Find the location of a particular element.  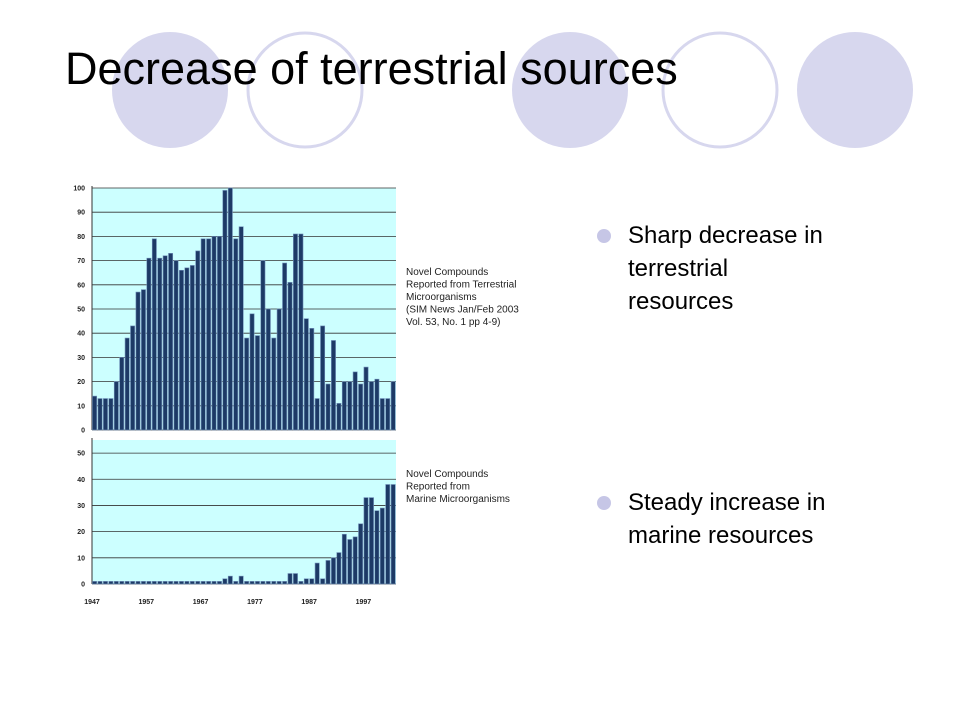

chart-note: Vol. 53, No. 1 pp 4-9) is located at coordinates (453, 322).